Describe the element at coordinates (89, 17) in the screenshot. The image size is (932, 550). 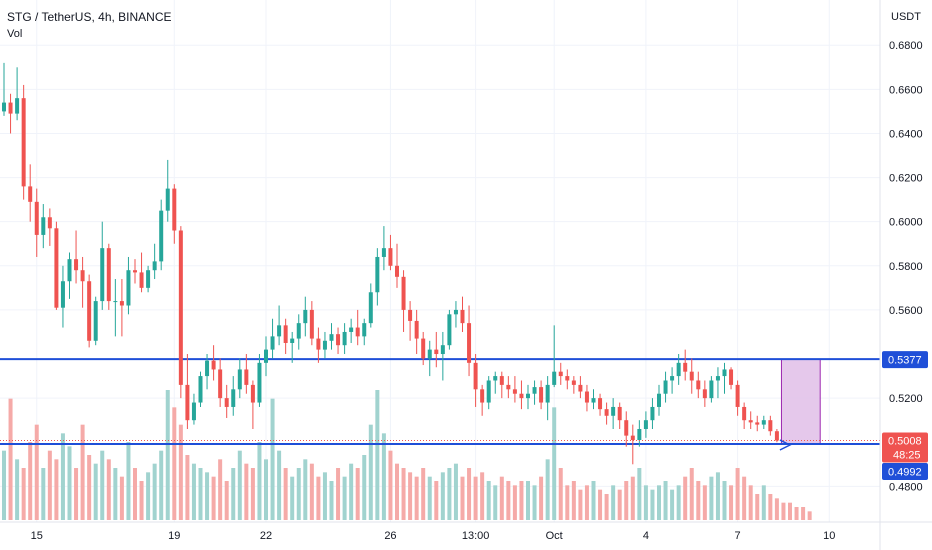
I see `symbol-title: STG / TetherUS, 4h, BINANCE` at that location.